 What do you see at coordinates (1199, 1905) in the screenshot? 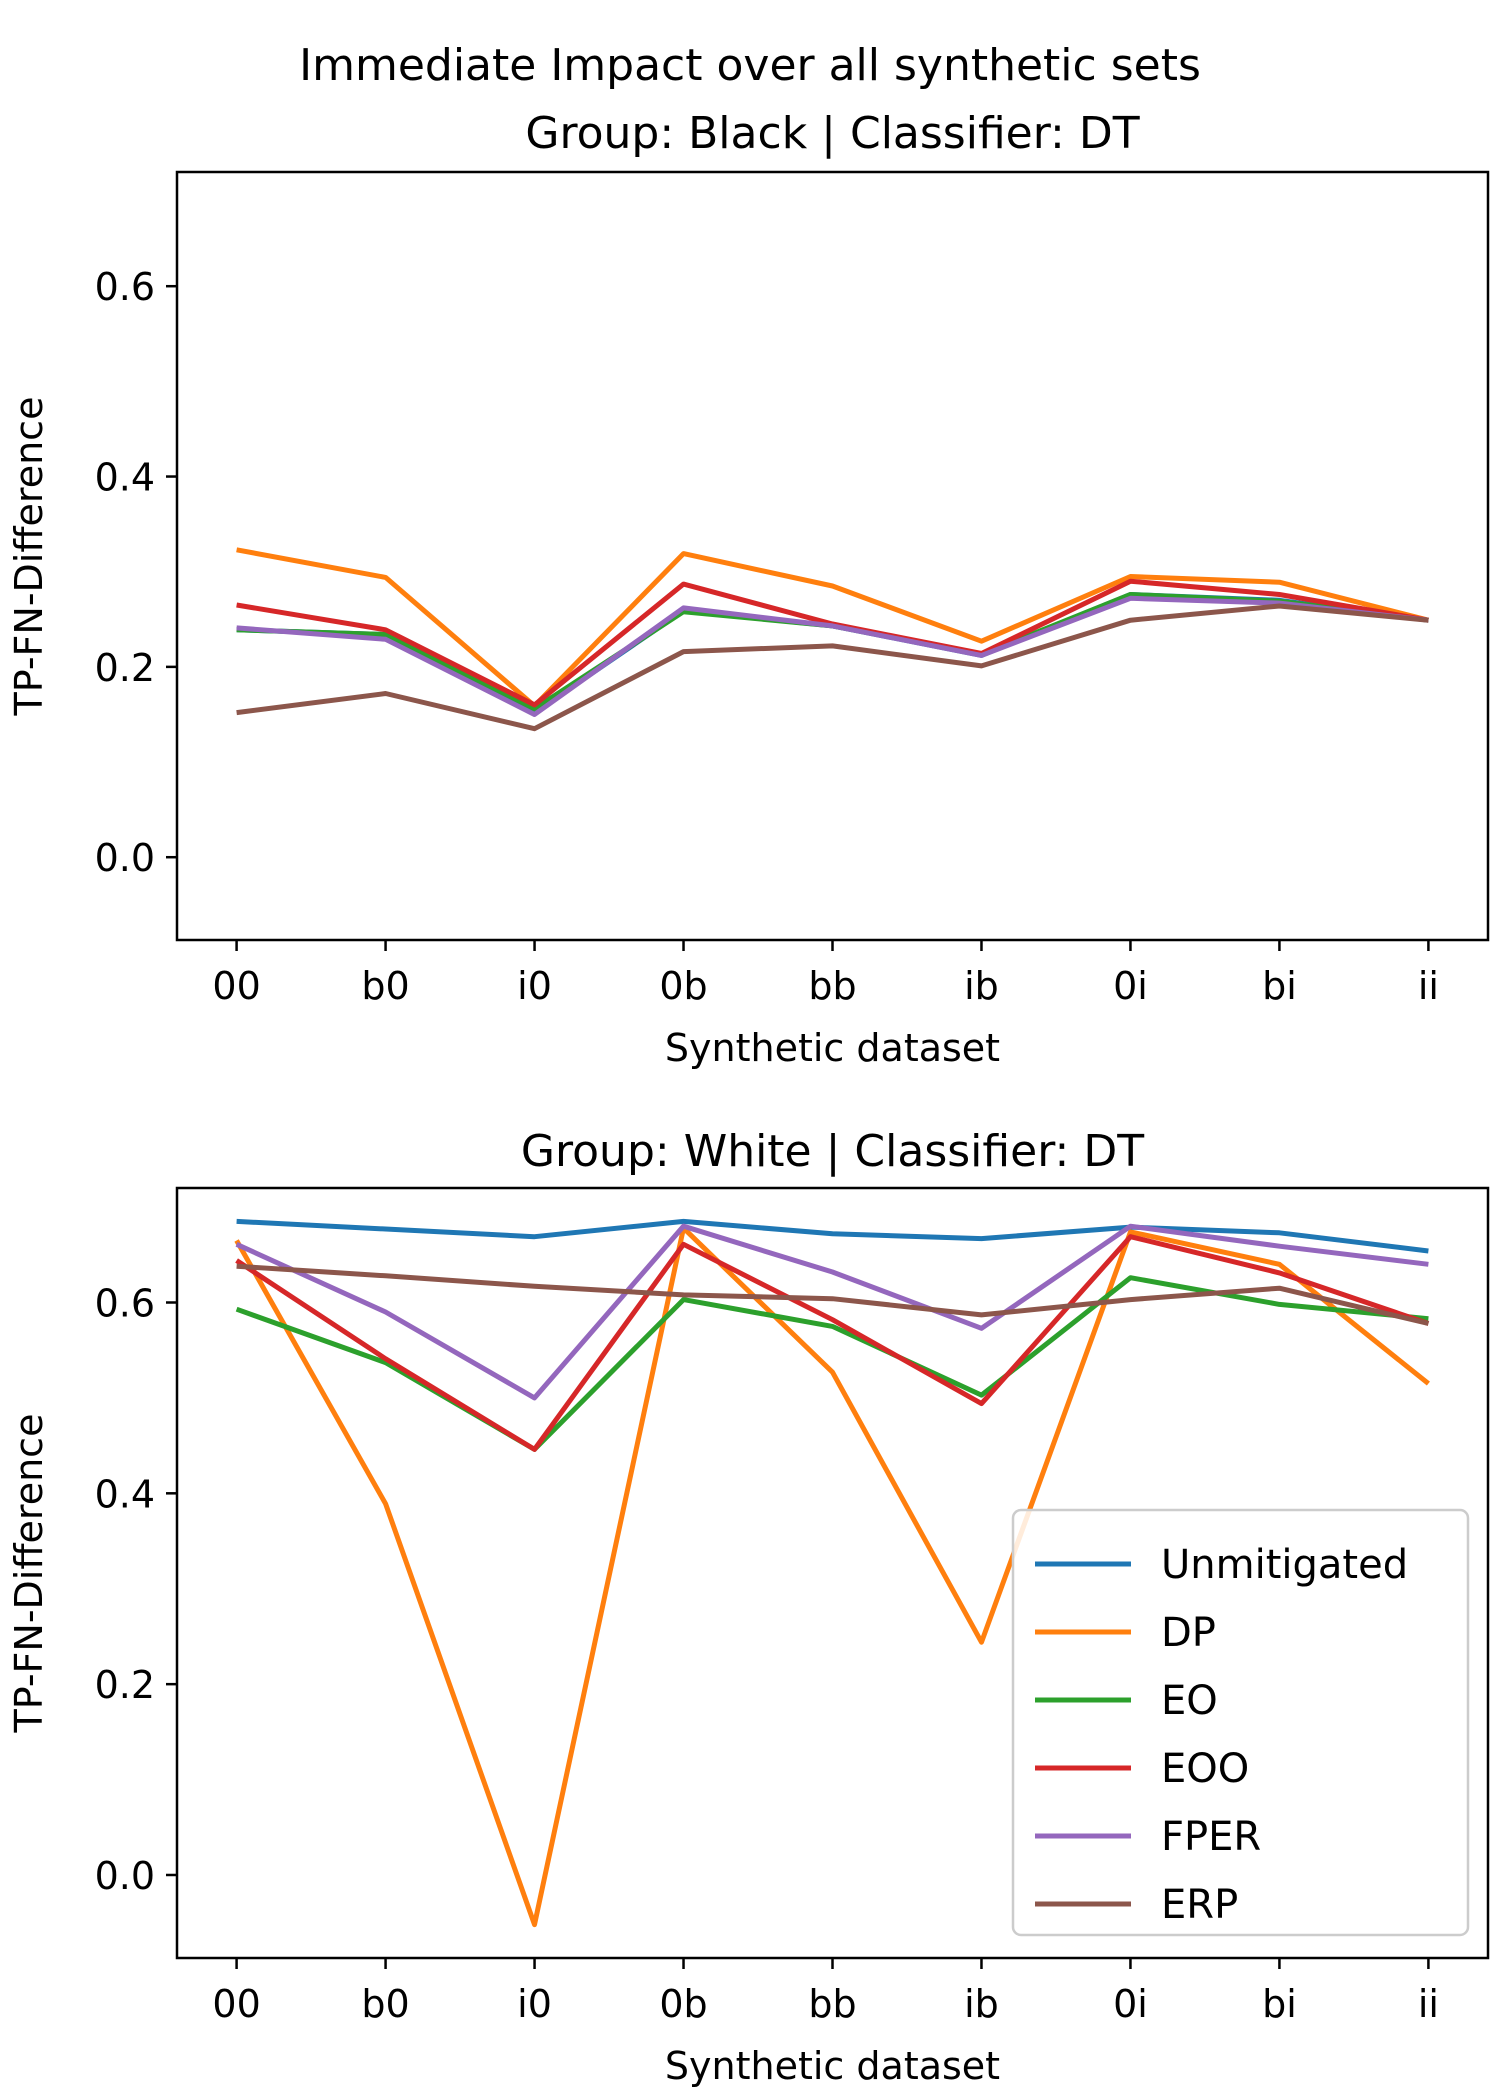
I see `legend-label: ERP` at bounding box center [1199, 1905].